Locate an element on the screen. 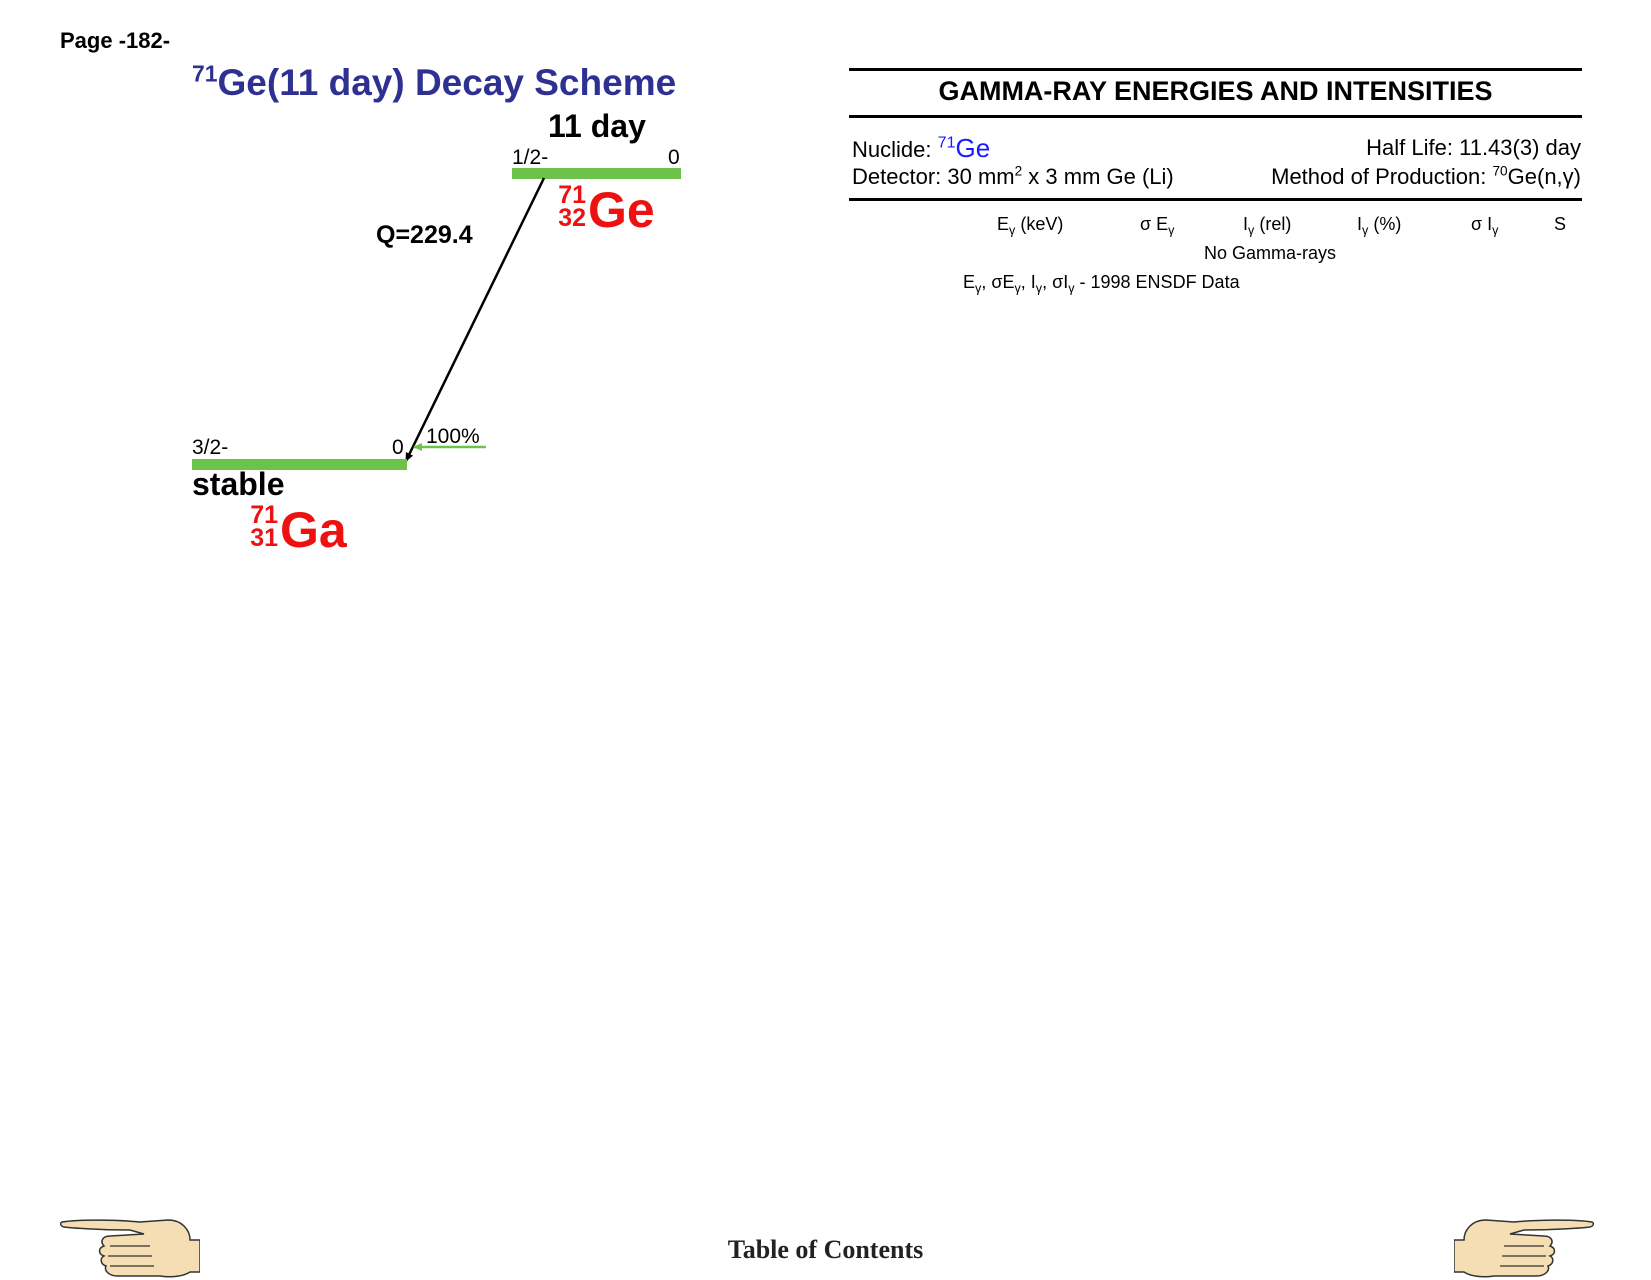  detector-prefix: Detector: 30 mm is located at coordinates (933, 176).